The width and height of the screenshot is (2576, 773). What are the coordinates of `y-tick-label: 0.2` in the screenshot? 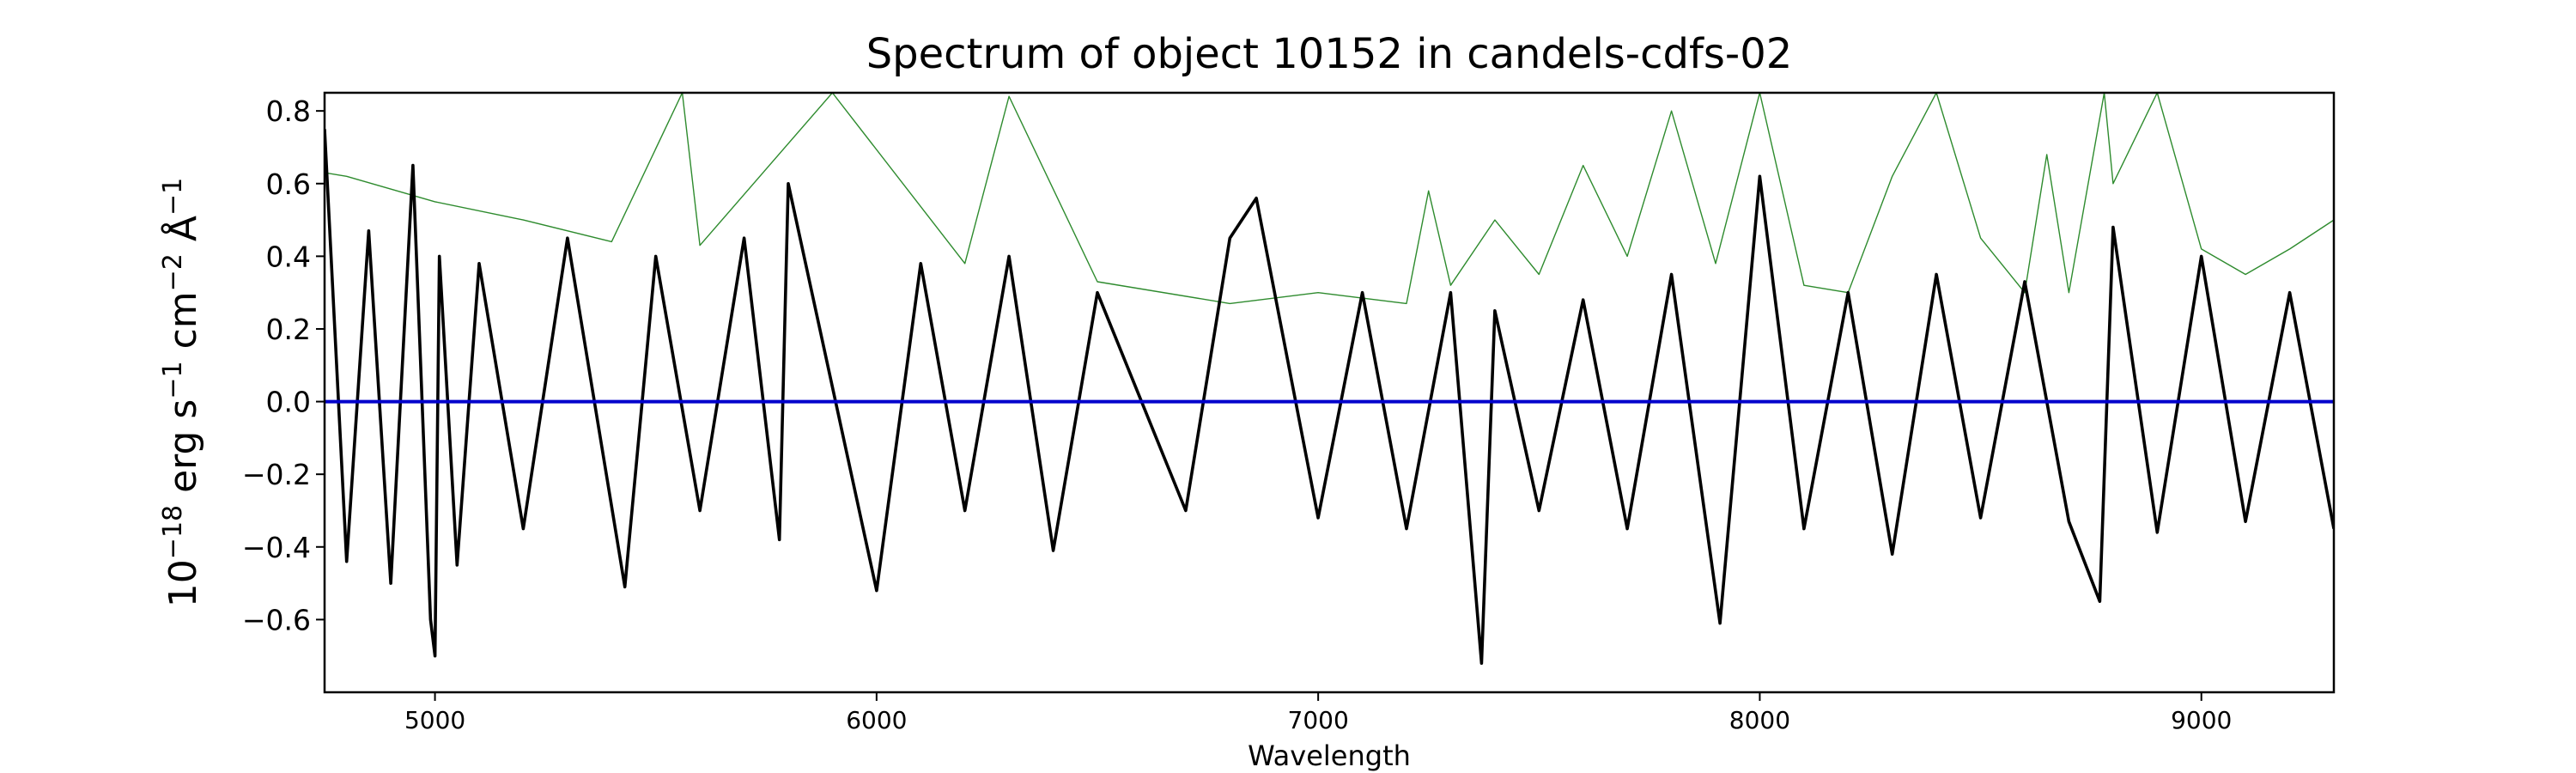 It's located at (289, 329).